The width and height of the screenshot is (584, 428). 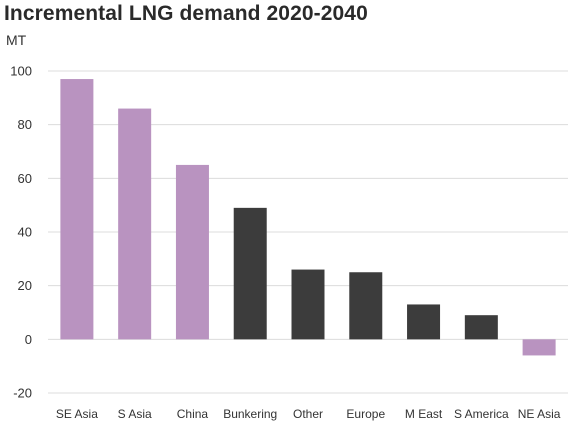 What do you see at coordinates (424, 414) in the screenshot?
I see `x-tick-label: M East` at bounding box center [424, 414].